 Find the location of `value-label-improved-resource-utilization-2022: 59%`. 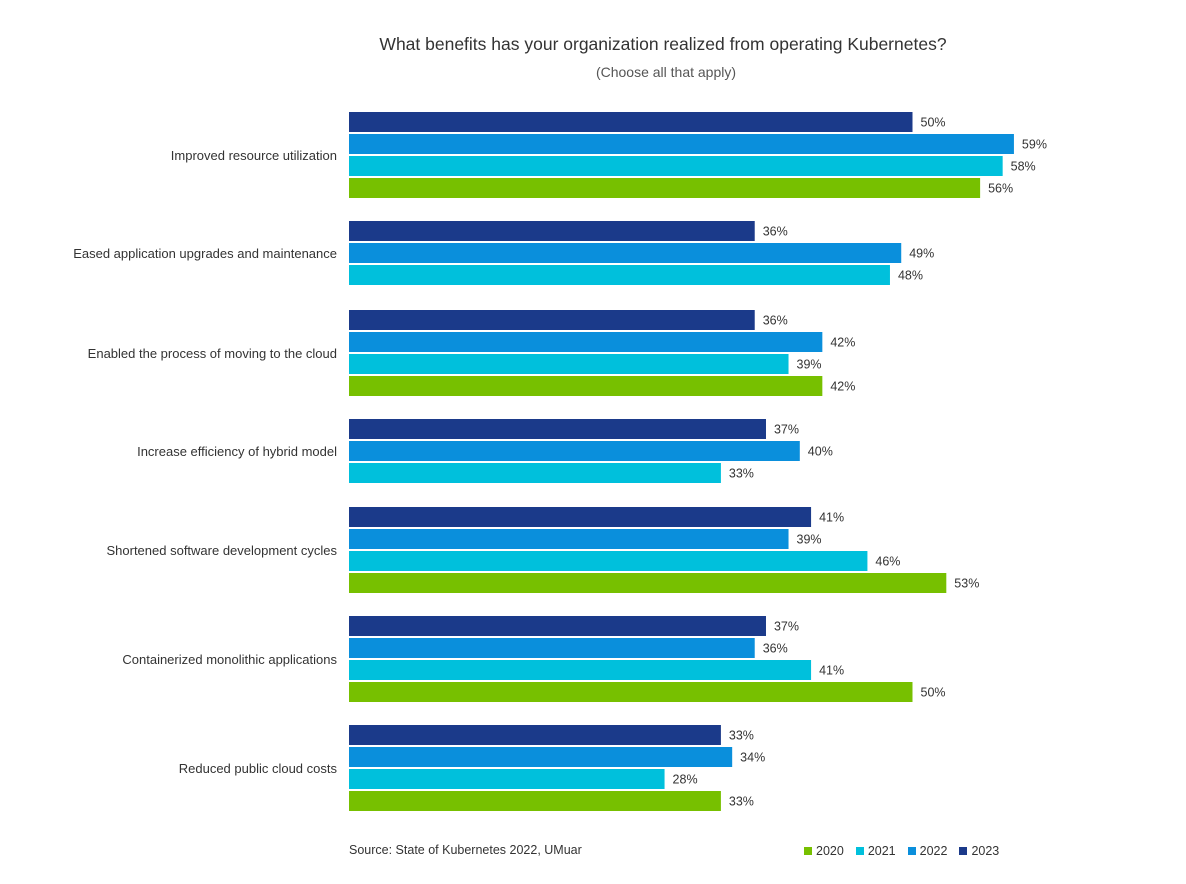

value-label-improved-resource-utilization-2022: 59% is located at coordinates (1034, 145).